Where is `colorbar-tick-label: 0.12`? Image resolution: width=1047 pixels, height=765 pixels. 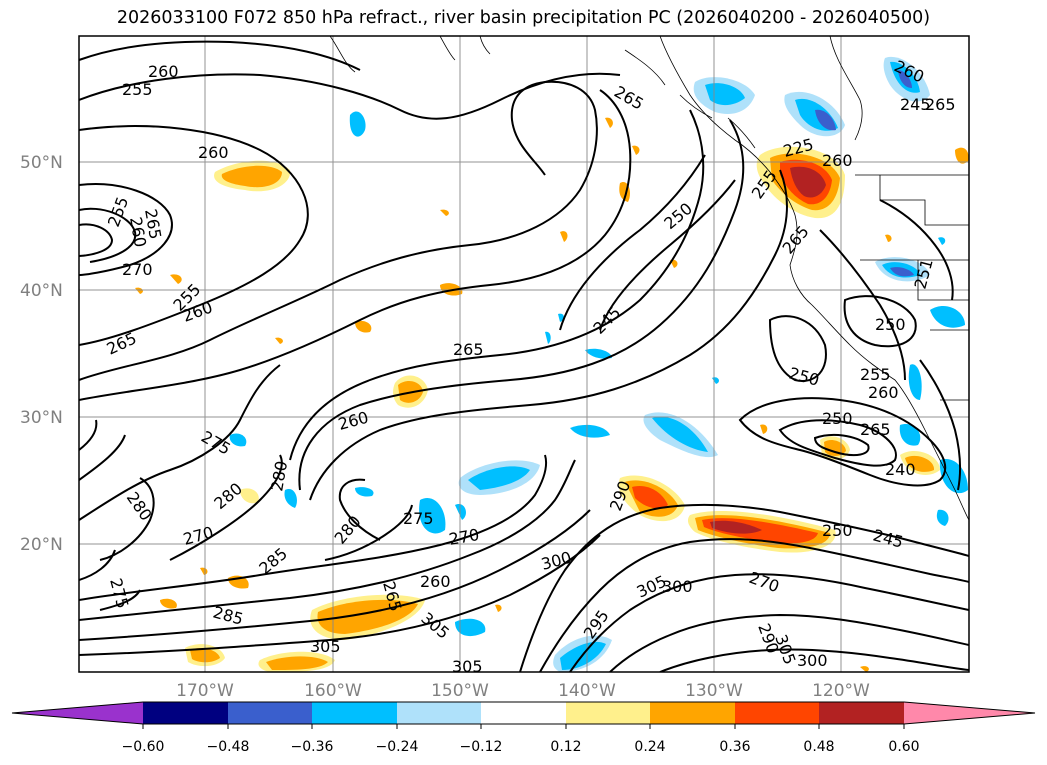
colorbar-tick-label: 0.12 is located at coordinates (565, 747).